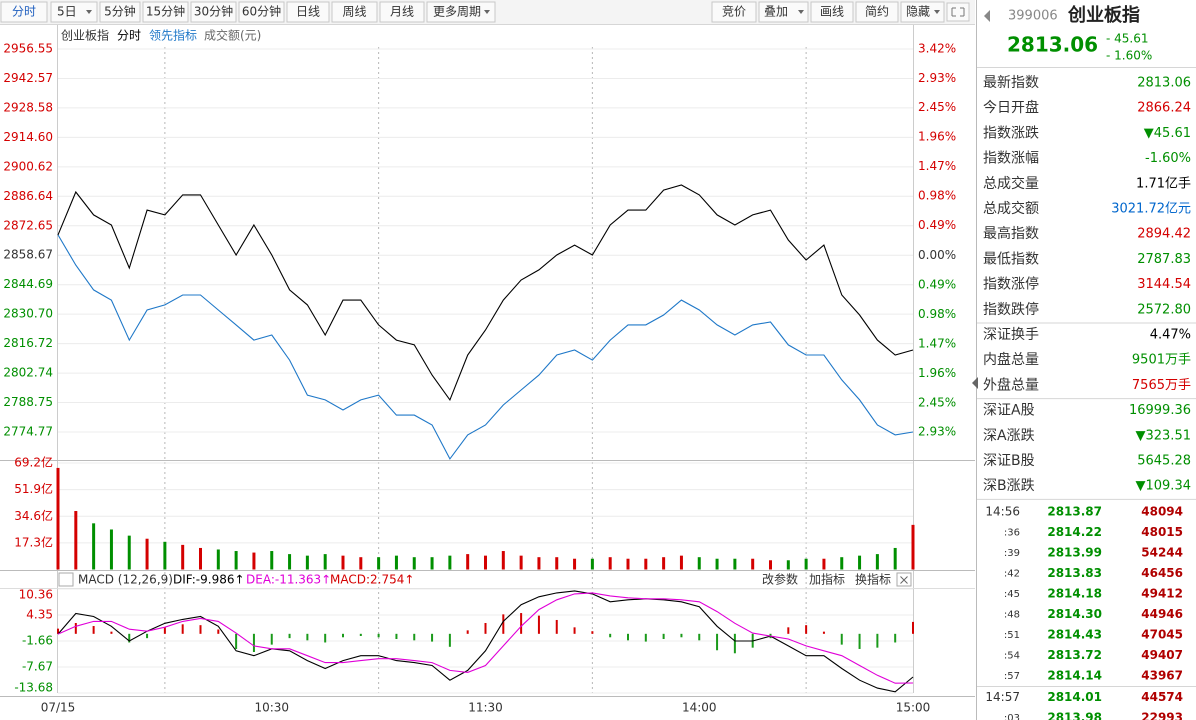 The image size is (1196, 720). I want to click on y-tick-label: 51.9亿, so click(33, 488).